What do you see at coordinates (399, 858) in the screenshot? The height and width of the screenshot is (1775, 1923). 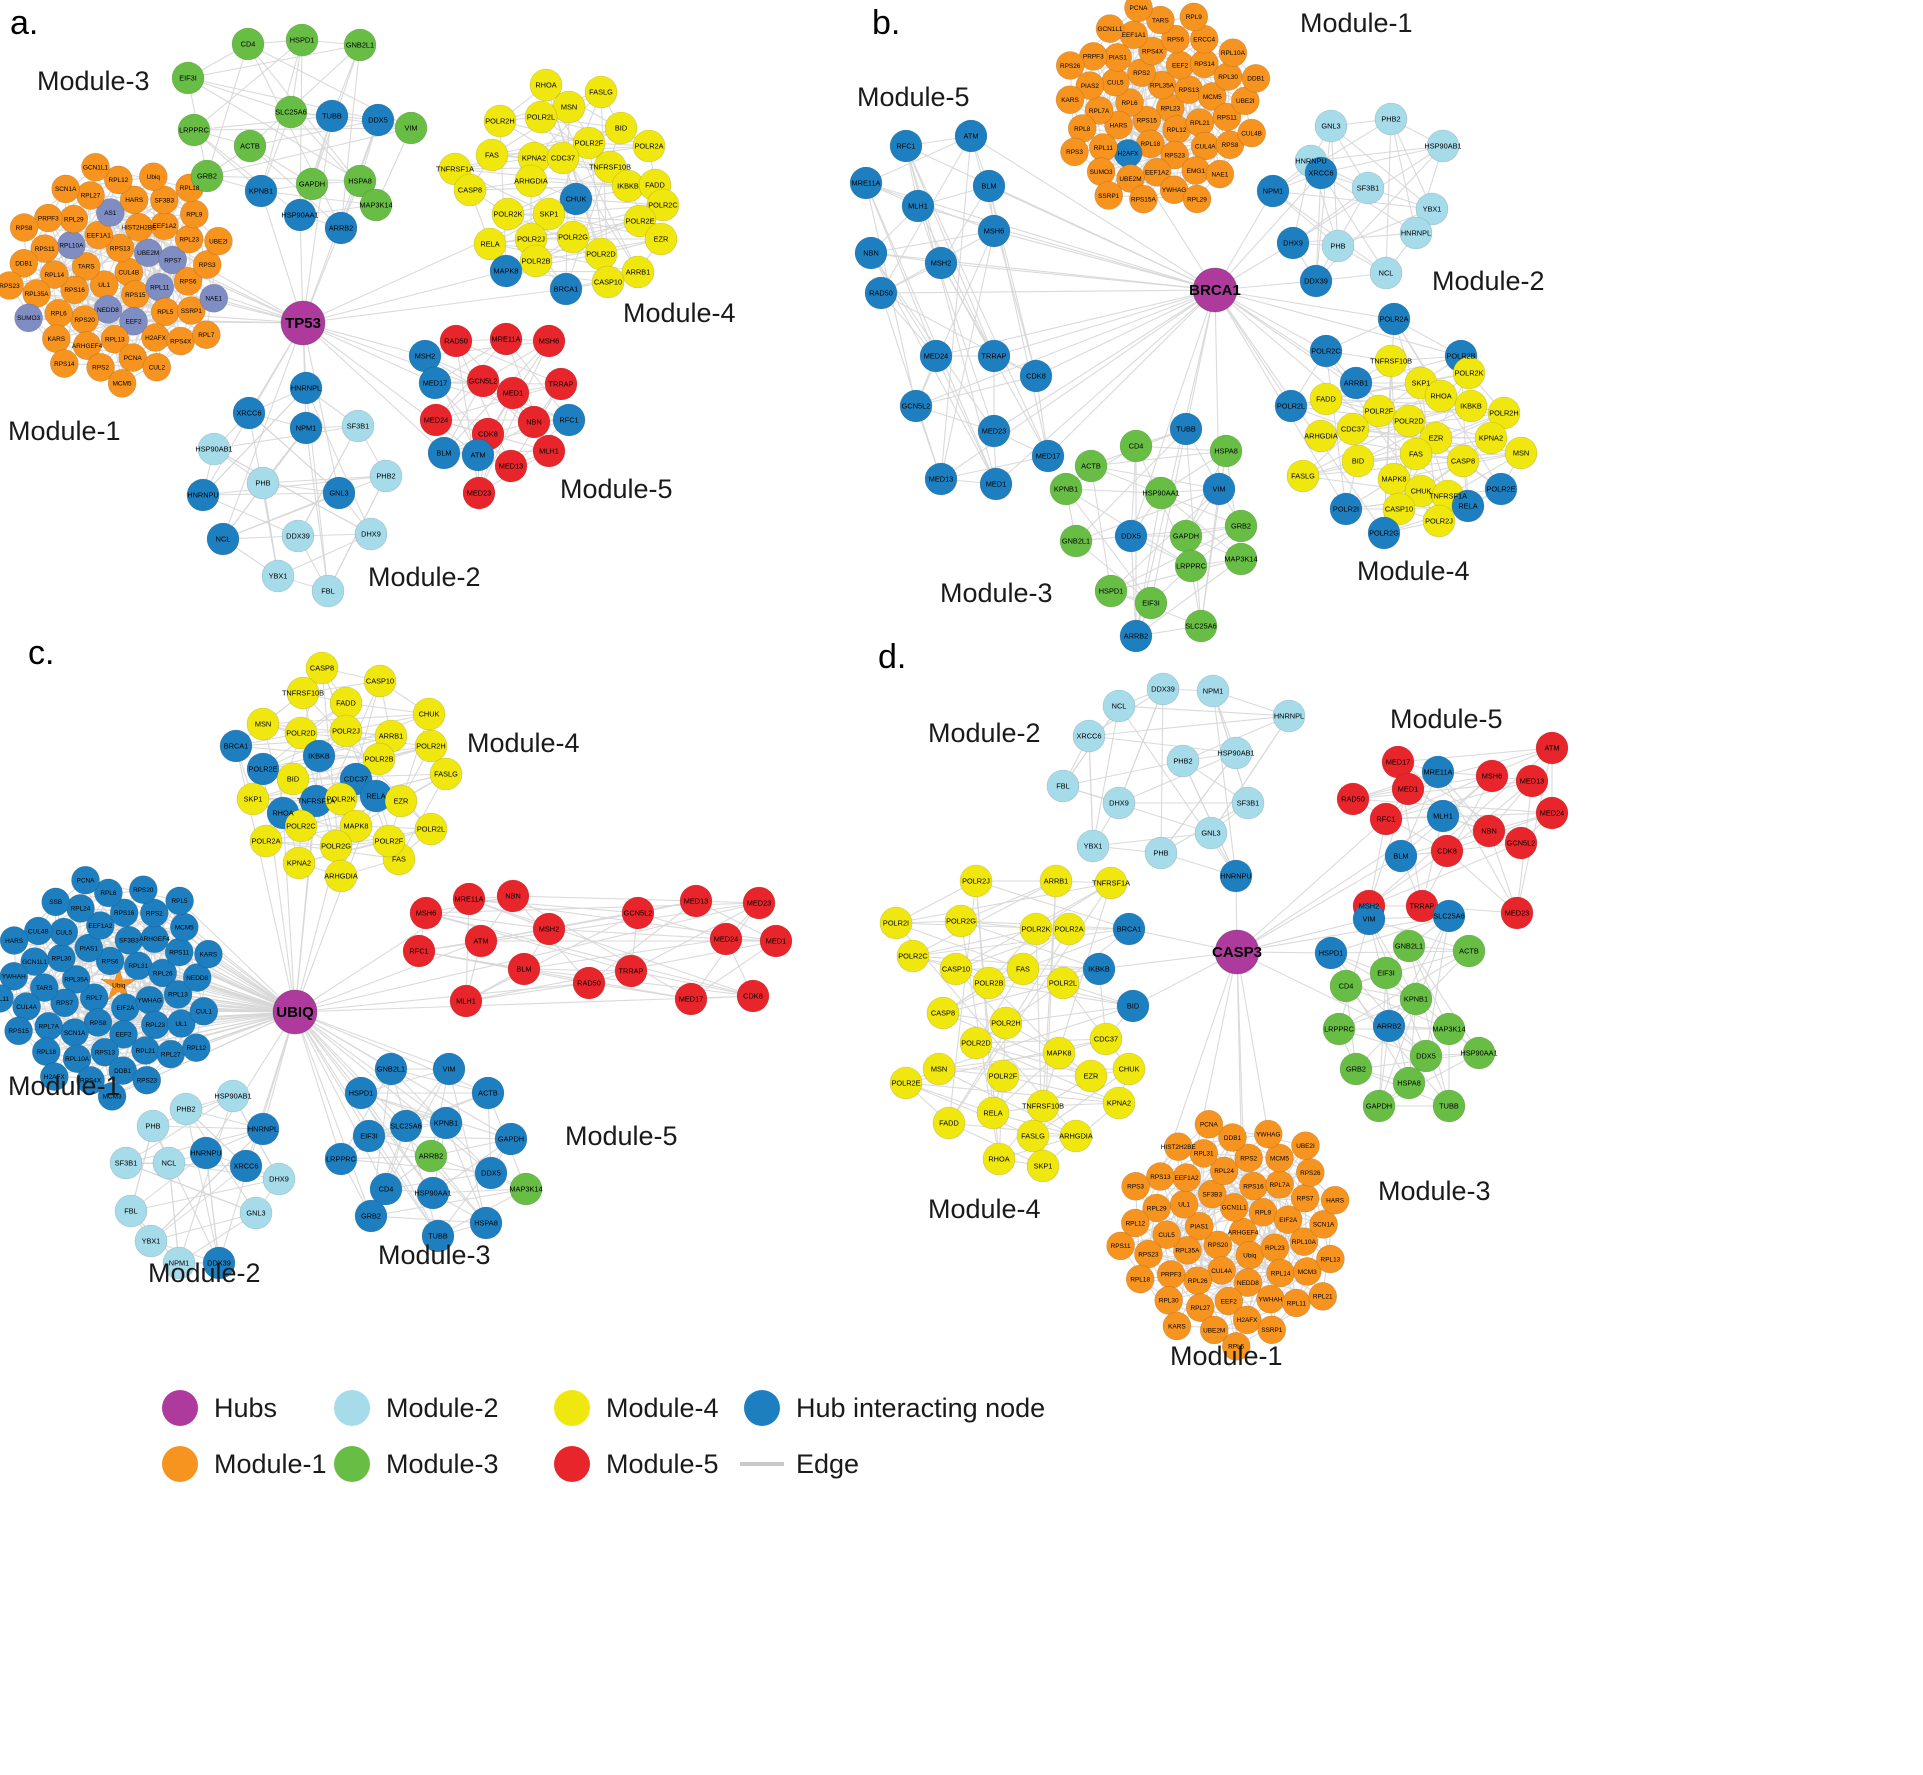 I see `node-label: FAS` at bounding box center [399, 858].